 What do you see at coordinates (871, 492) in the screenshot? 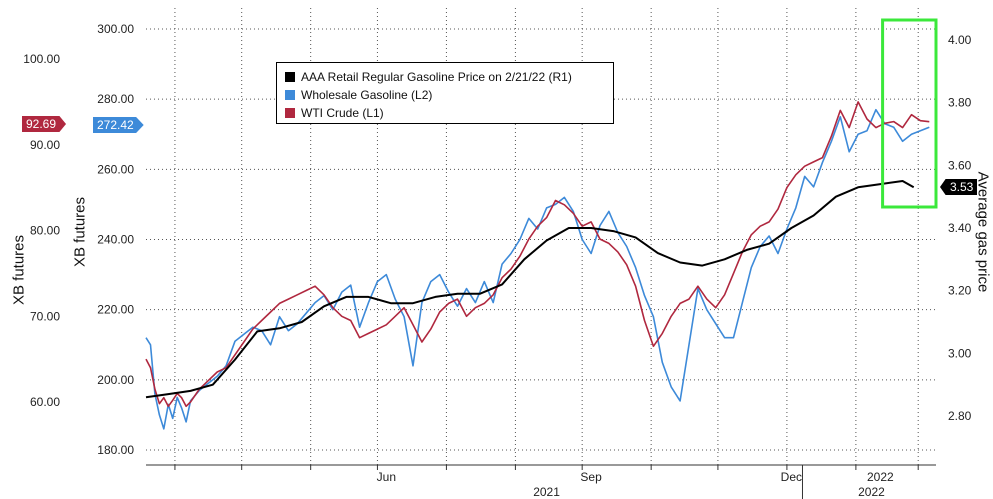
I see `x-year-label: 2022` at bounding box center [871, 492].